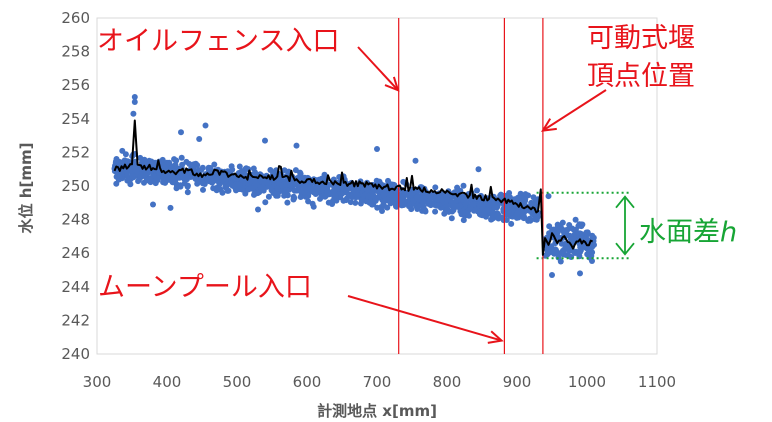 The width and height of the screenshot is (772, 422). I want to click on x-tick-label: 700, so click(377, 382).